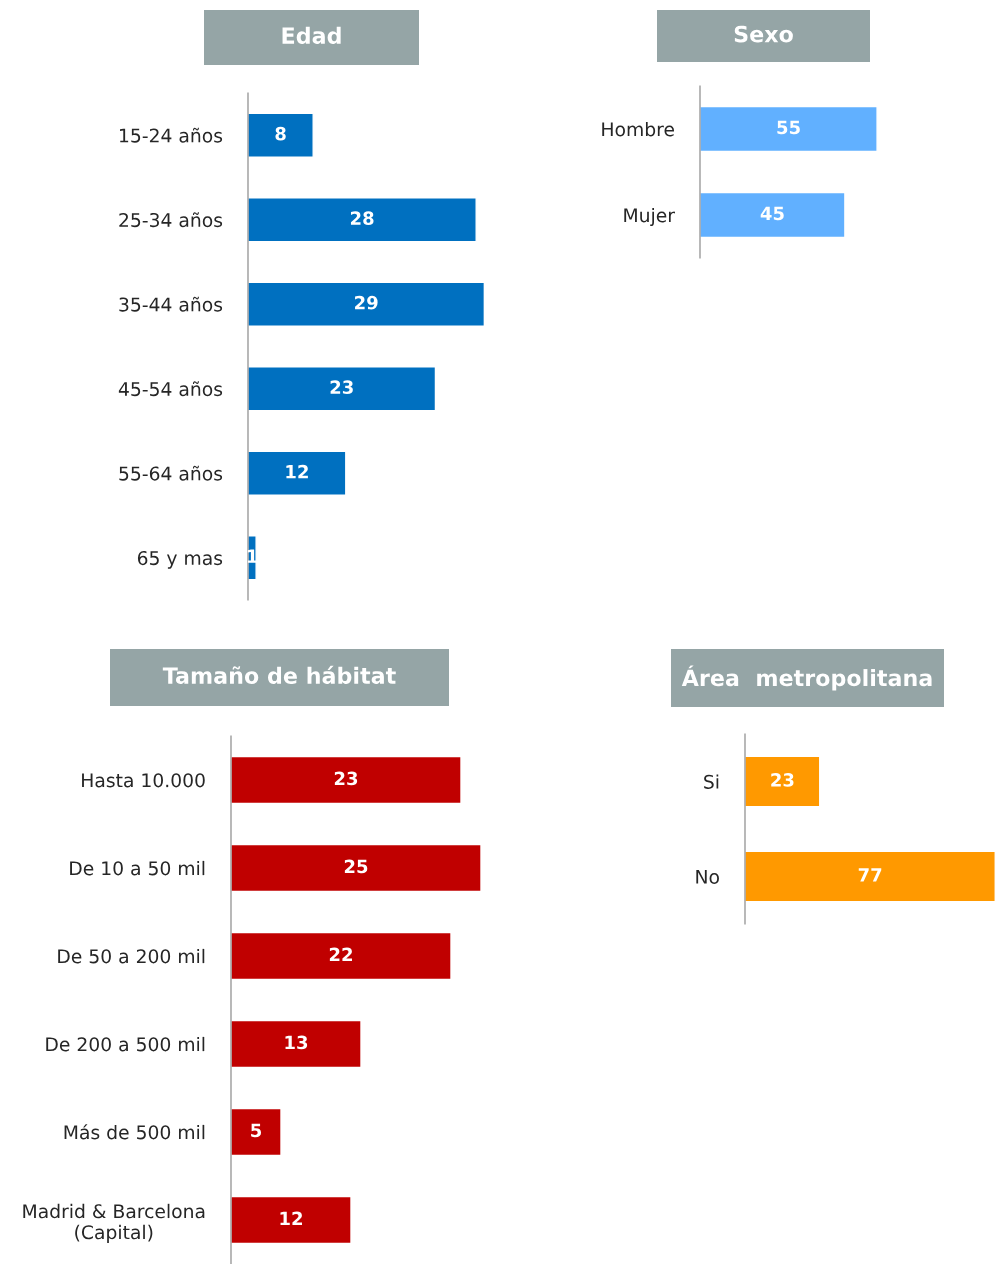 Image resolution: width=1002 pixels, height=1264 pixels. What do you see at coordinates (137, 868) in the screenshot?
I see `y-tick-label: De 10 a 50 mil` at bounding box center [137, 868].